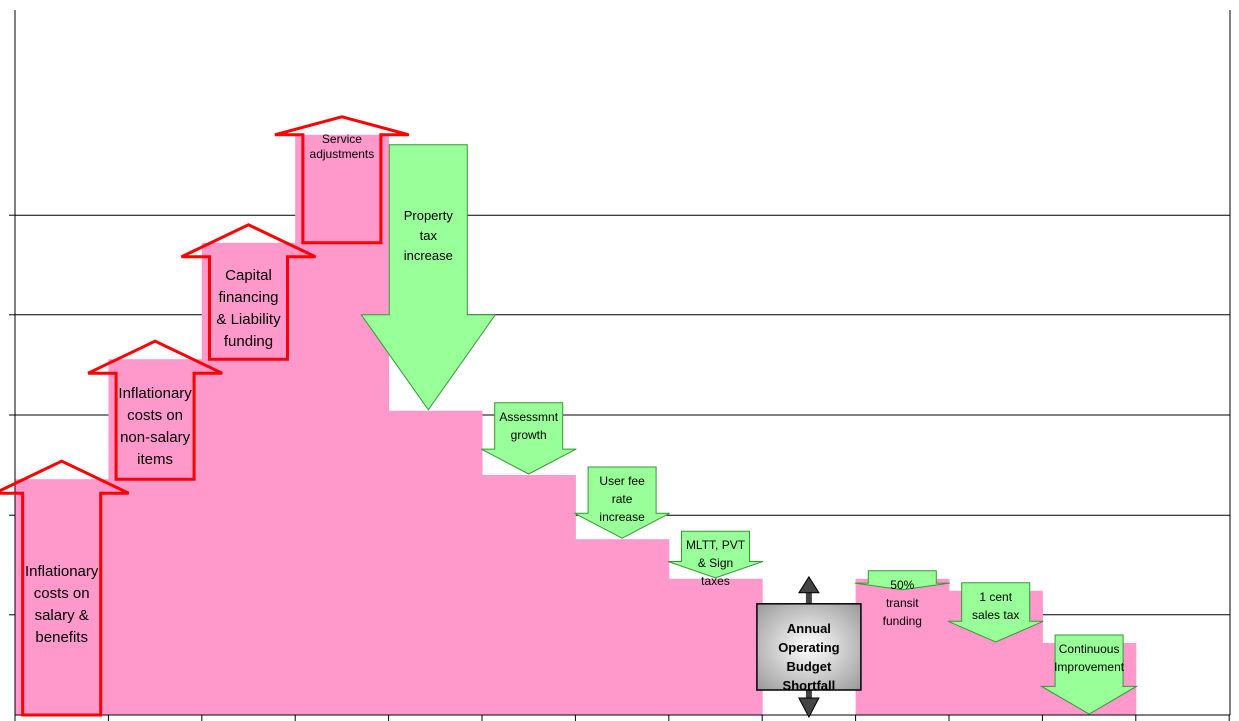  What do you see at coordinates (342, 154) in the screenshot?
I see `step-3-line-1: adjustments` at bounding box center [342, 154].